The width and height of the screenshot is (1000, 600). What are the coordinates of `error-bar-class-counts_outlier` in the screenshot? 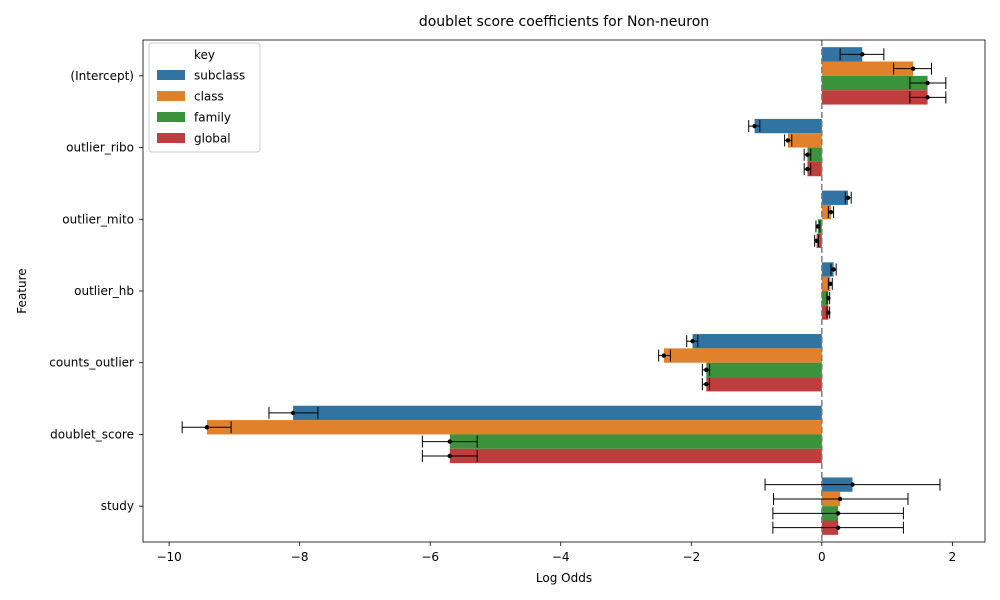 It's located at (664, 355).